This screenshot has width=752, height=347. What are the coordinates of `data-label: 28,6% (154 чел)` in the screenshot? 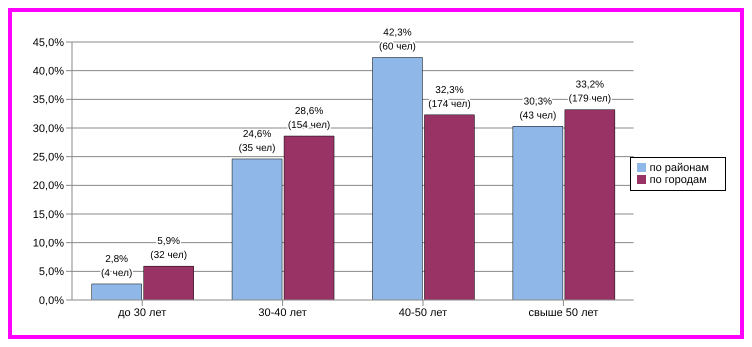 It's located at (309, 119).